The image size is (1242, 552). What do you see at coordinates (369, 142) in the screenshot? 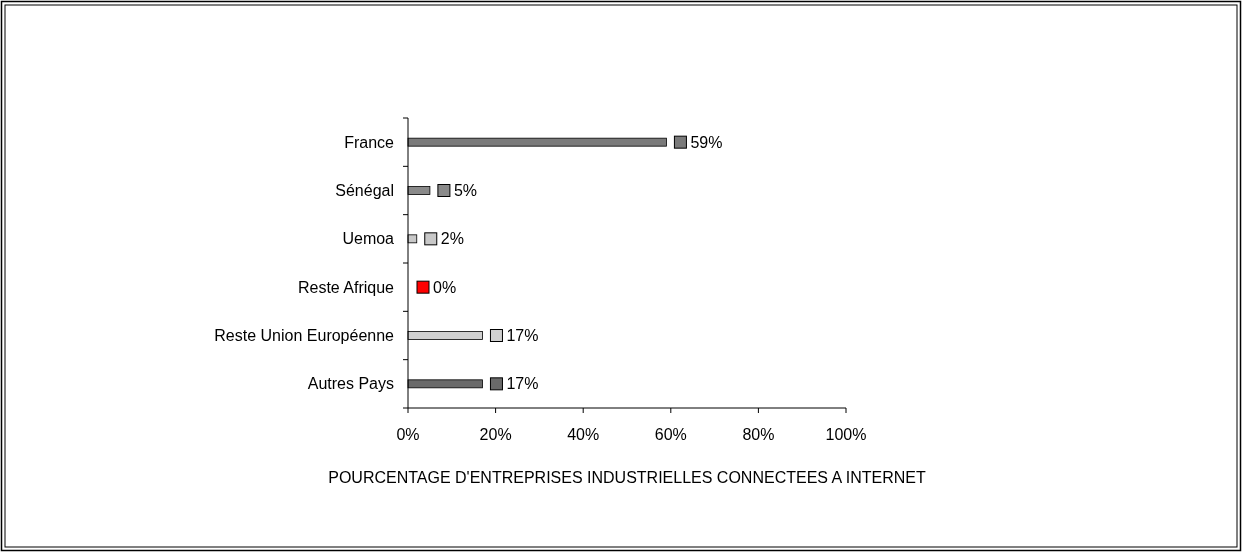
I see `y-tick-label: France` at bounding box center [369, 142].